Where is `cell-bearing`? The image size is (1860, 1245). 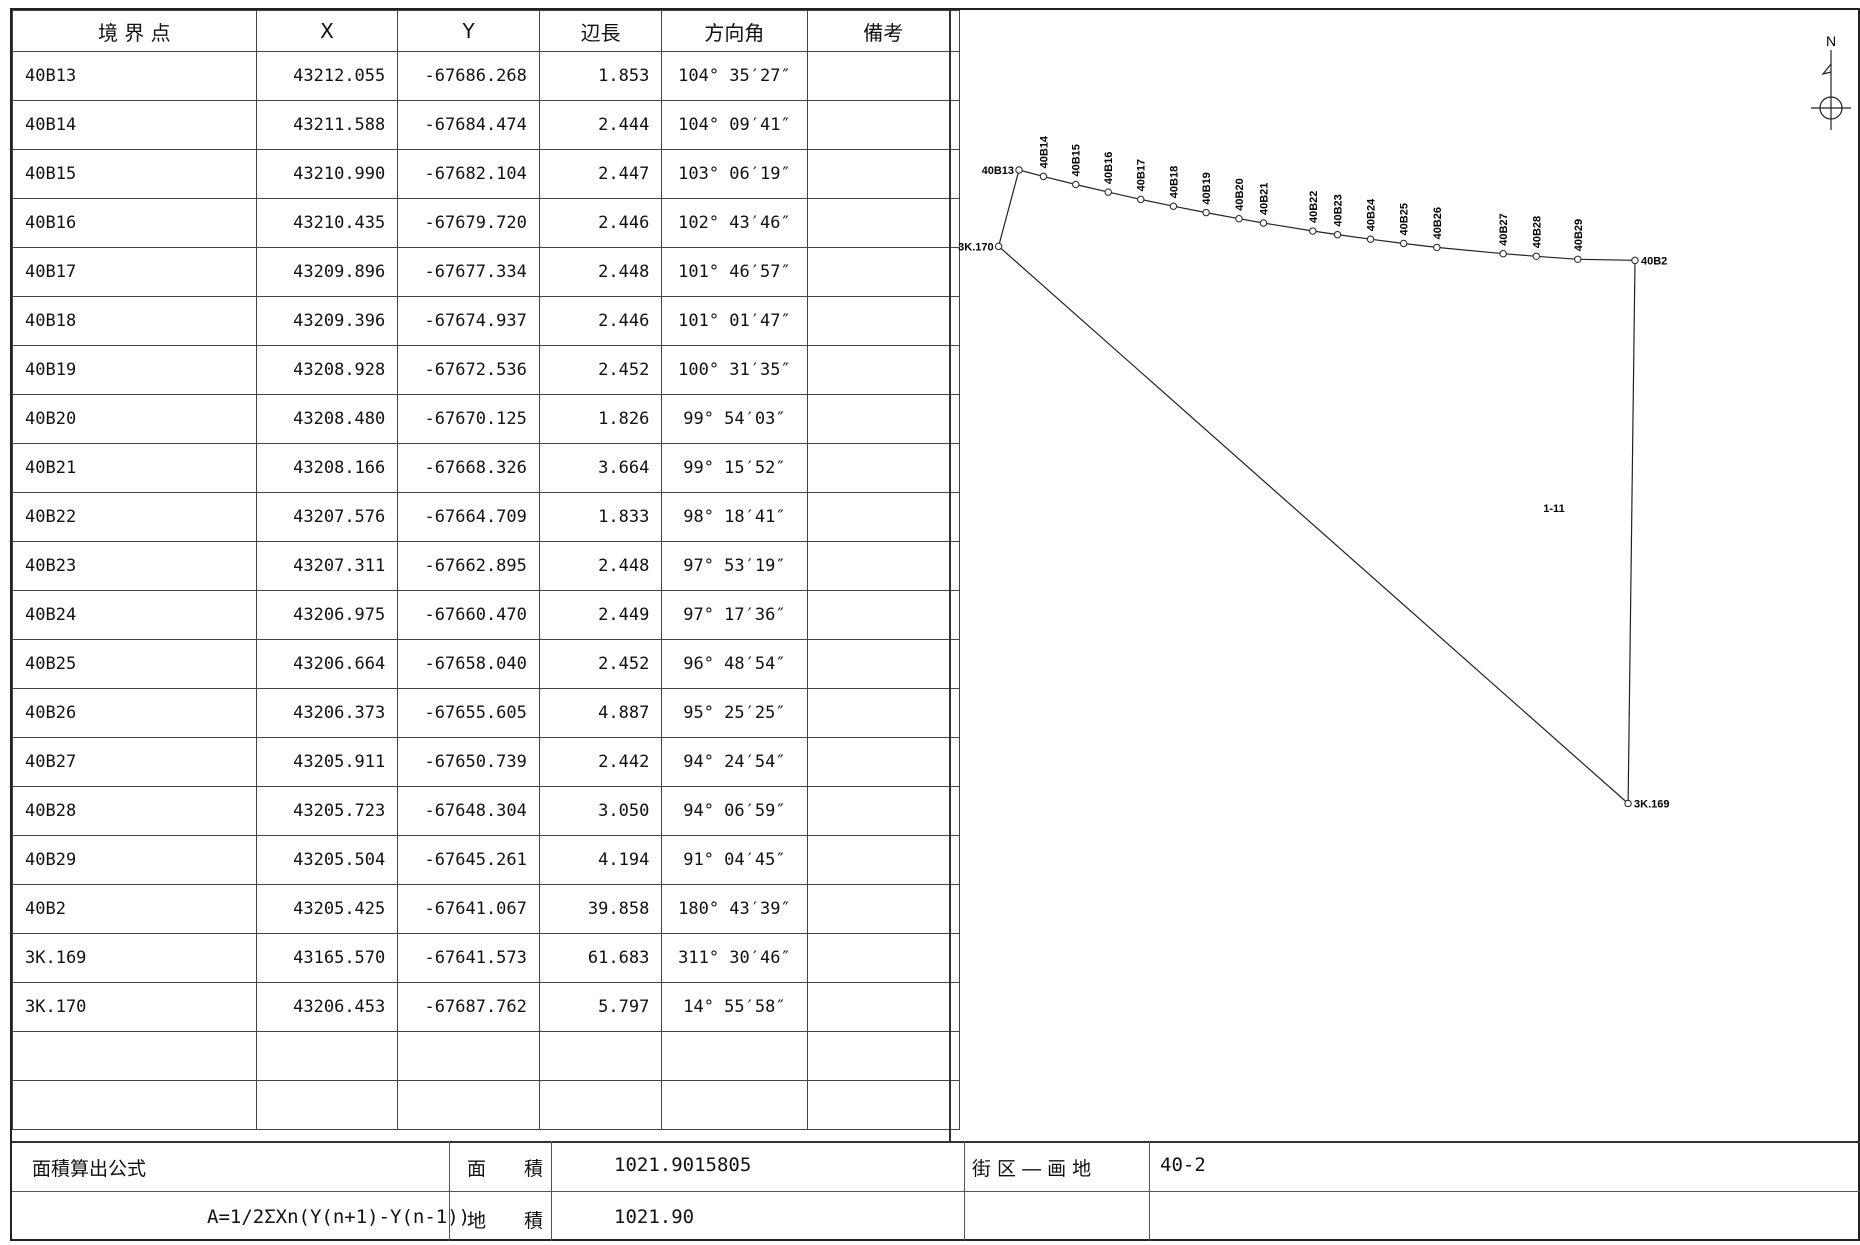
cell-bearing is located at coordinates (734, 1105).